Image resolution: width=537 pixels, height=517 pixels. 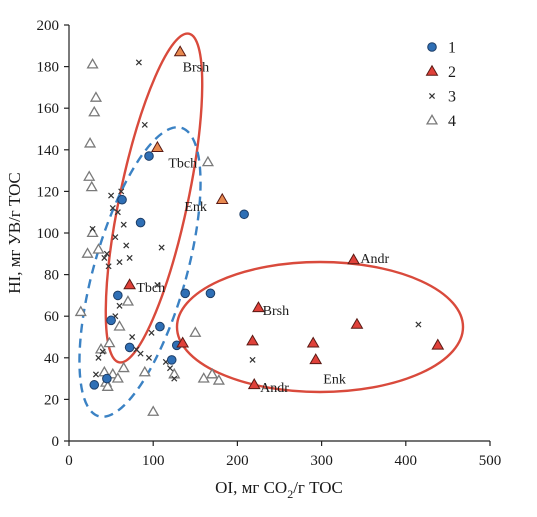 I want to click on ellipse-lower-red, so click(x=320, y=327).